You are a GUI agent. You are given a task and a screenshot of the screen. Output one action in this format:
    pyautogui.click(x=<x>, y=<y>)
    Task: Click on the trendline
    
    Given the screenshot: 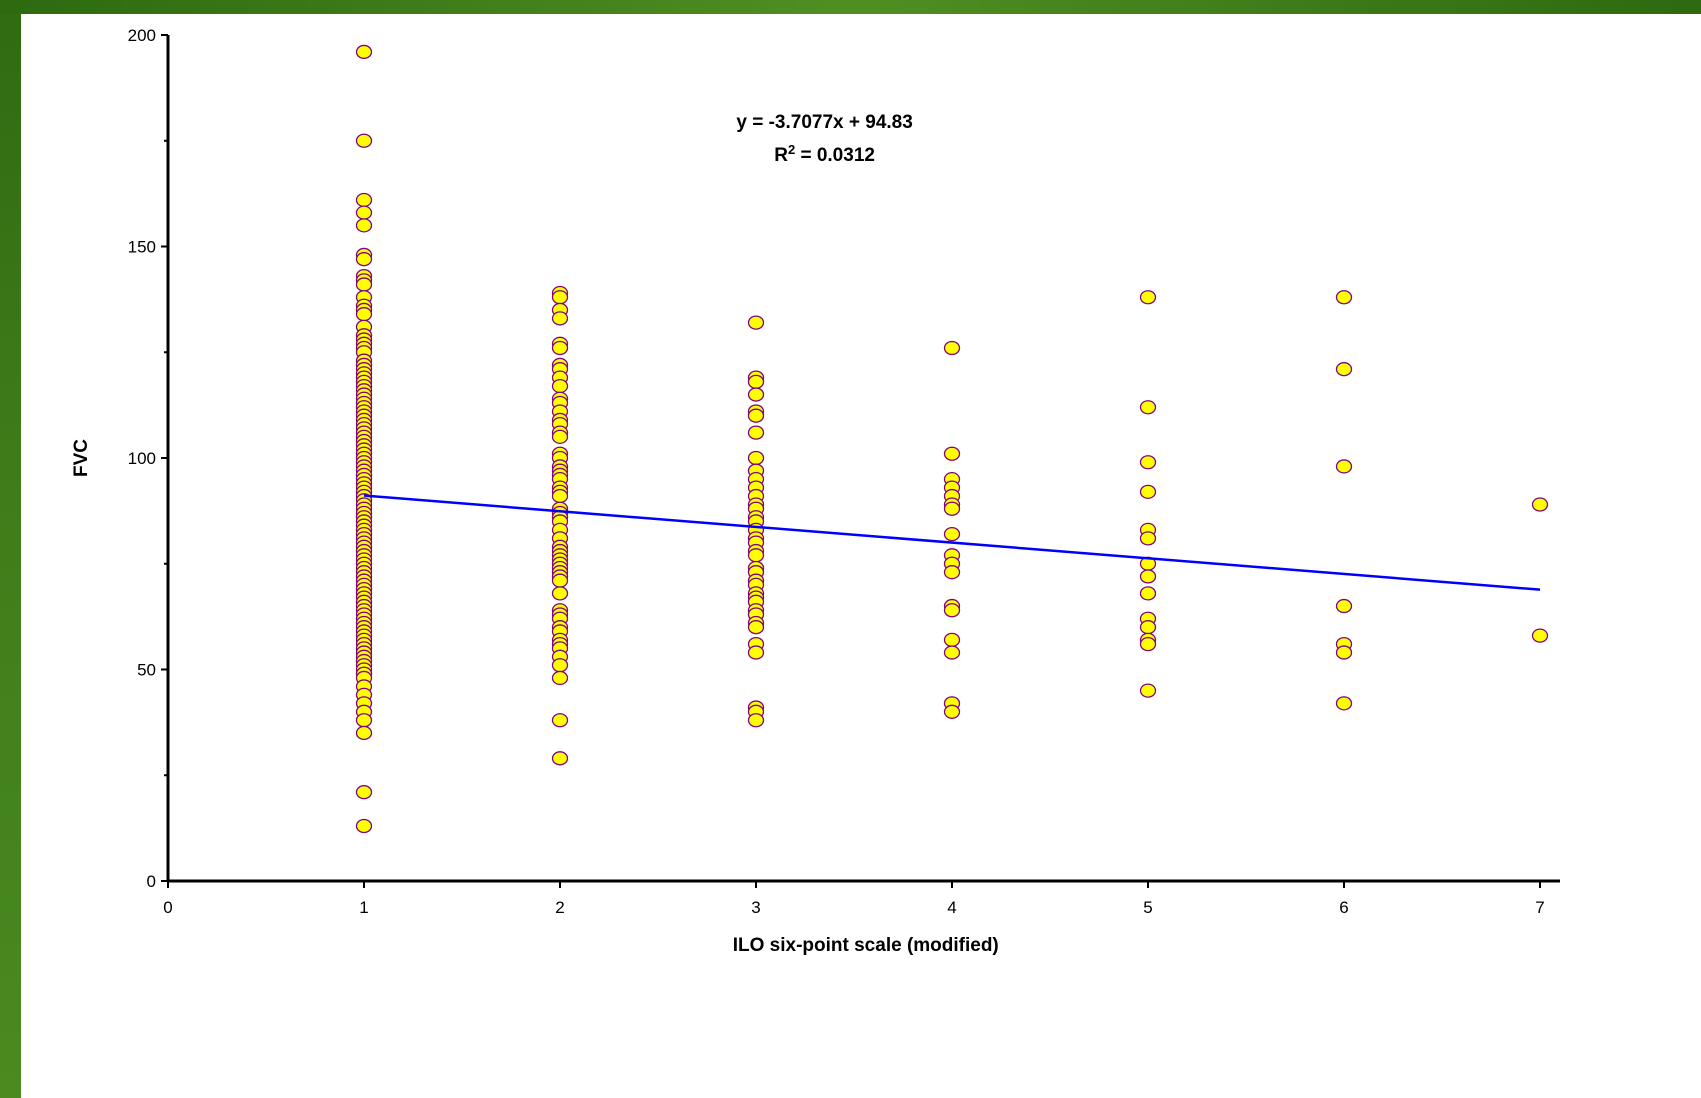 What is the action you would take?
    pyautogui.click(x=952, y=542)
    